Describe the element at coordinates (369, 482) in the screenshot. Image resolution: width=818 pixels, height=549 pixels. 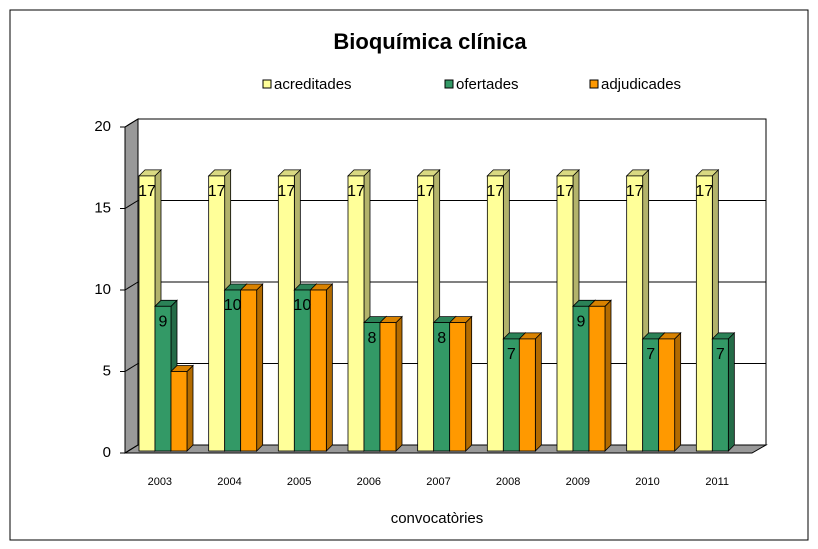
I see `x-tick-label: 2006` at that location.